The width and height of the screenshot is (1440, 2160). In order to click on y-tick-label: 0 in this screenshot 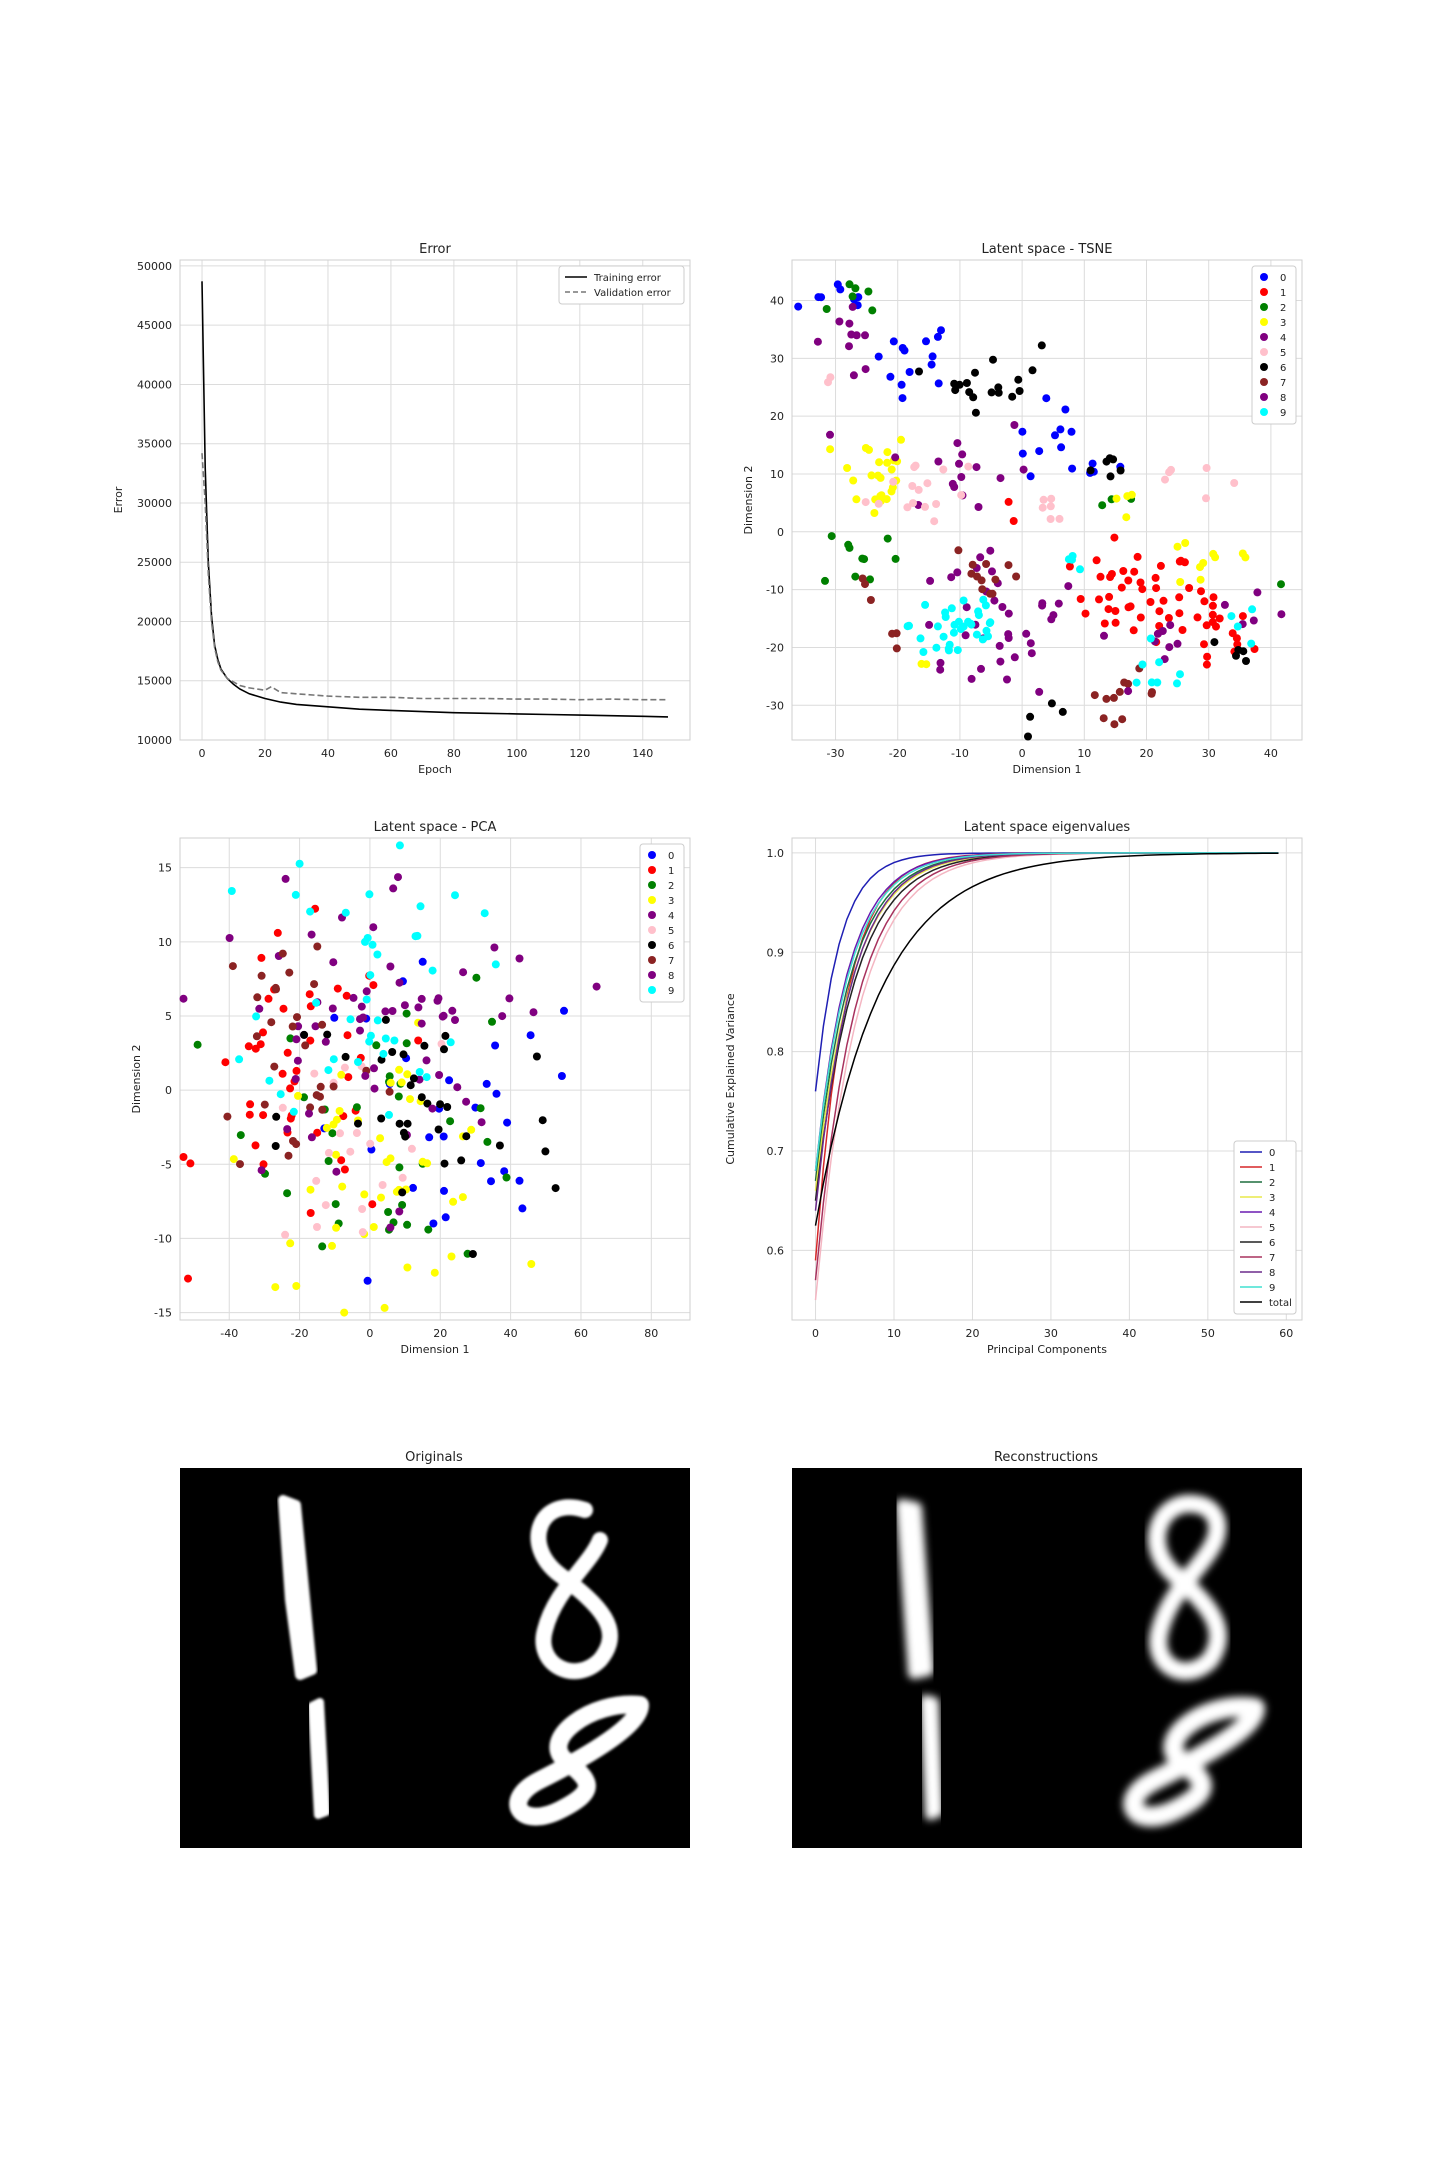, I will do `click(780, 532)`.